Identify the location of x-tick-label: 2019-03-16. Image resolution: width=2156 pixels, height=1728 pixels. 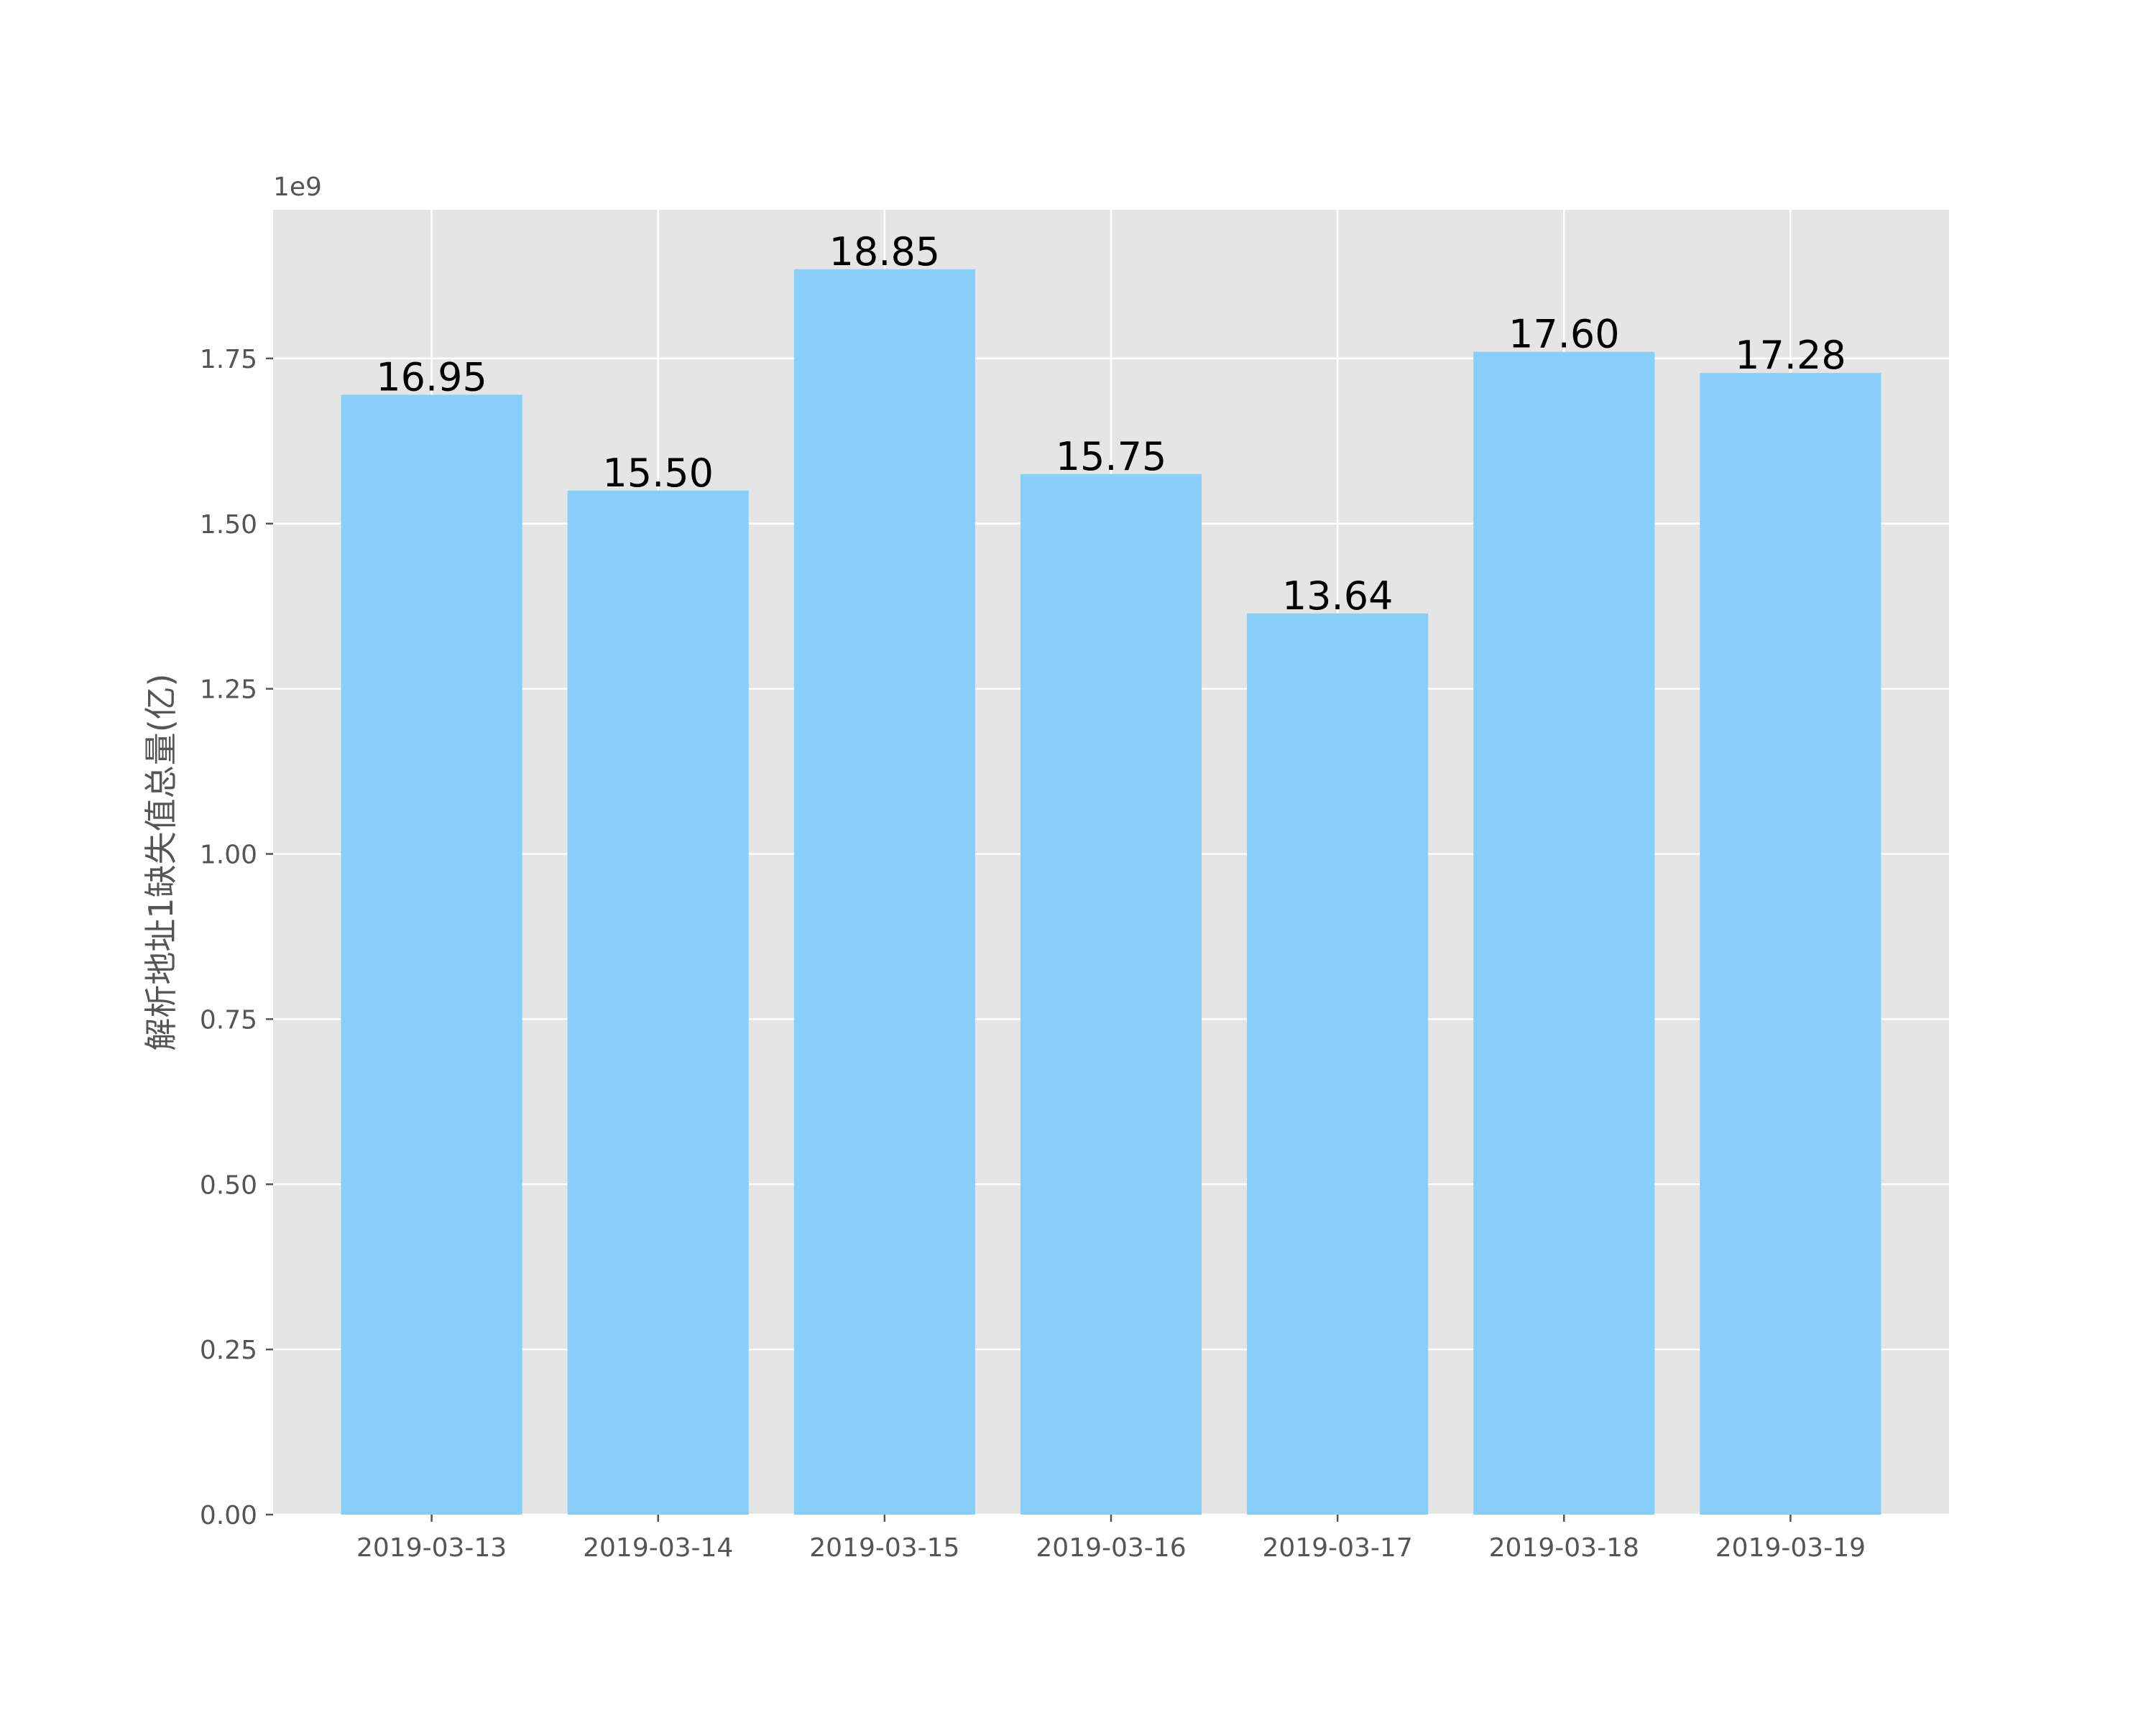
(1111, 1548).